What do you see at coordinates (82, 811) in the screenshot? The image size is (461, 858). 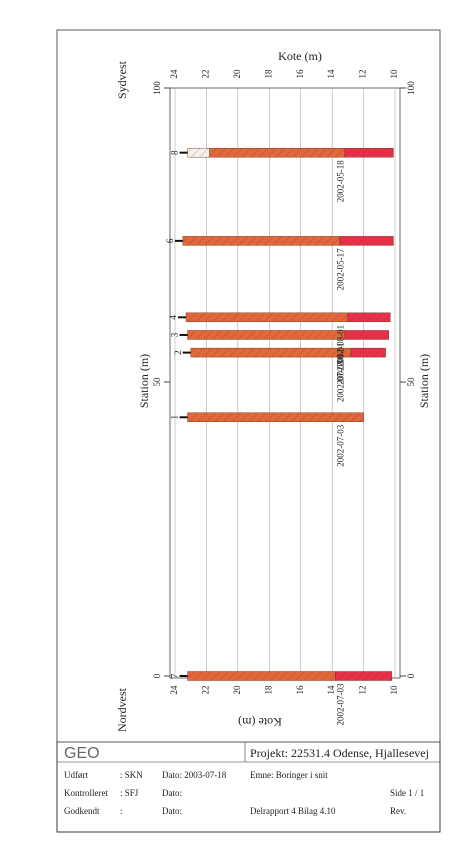 I see `footer-cell: Godkendt` at bounding box center [82, 811].